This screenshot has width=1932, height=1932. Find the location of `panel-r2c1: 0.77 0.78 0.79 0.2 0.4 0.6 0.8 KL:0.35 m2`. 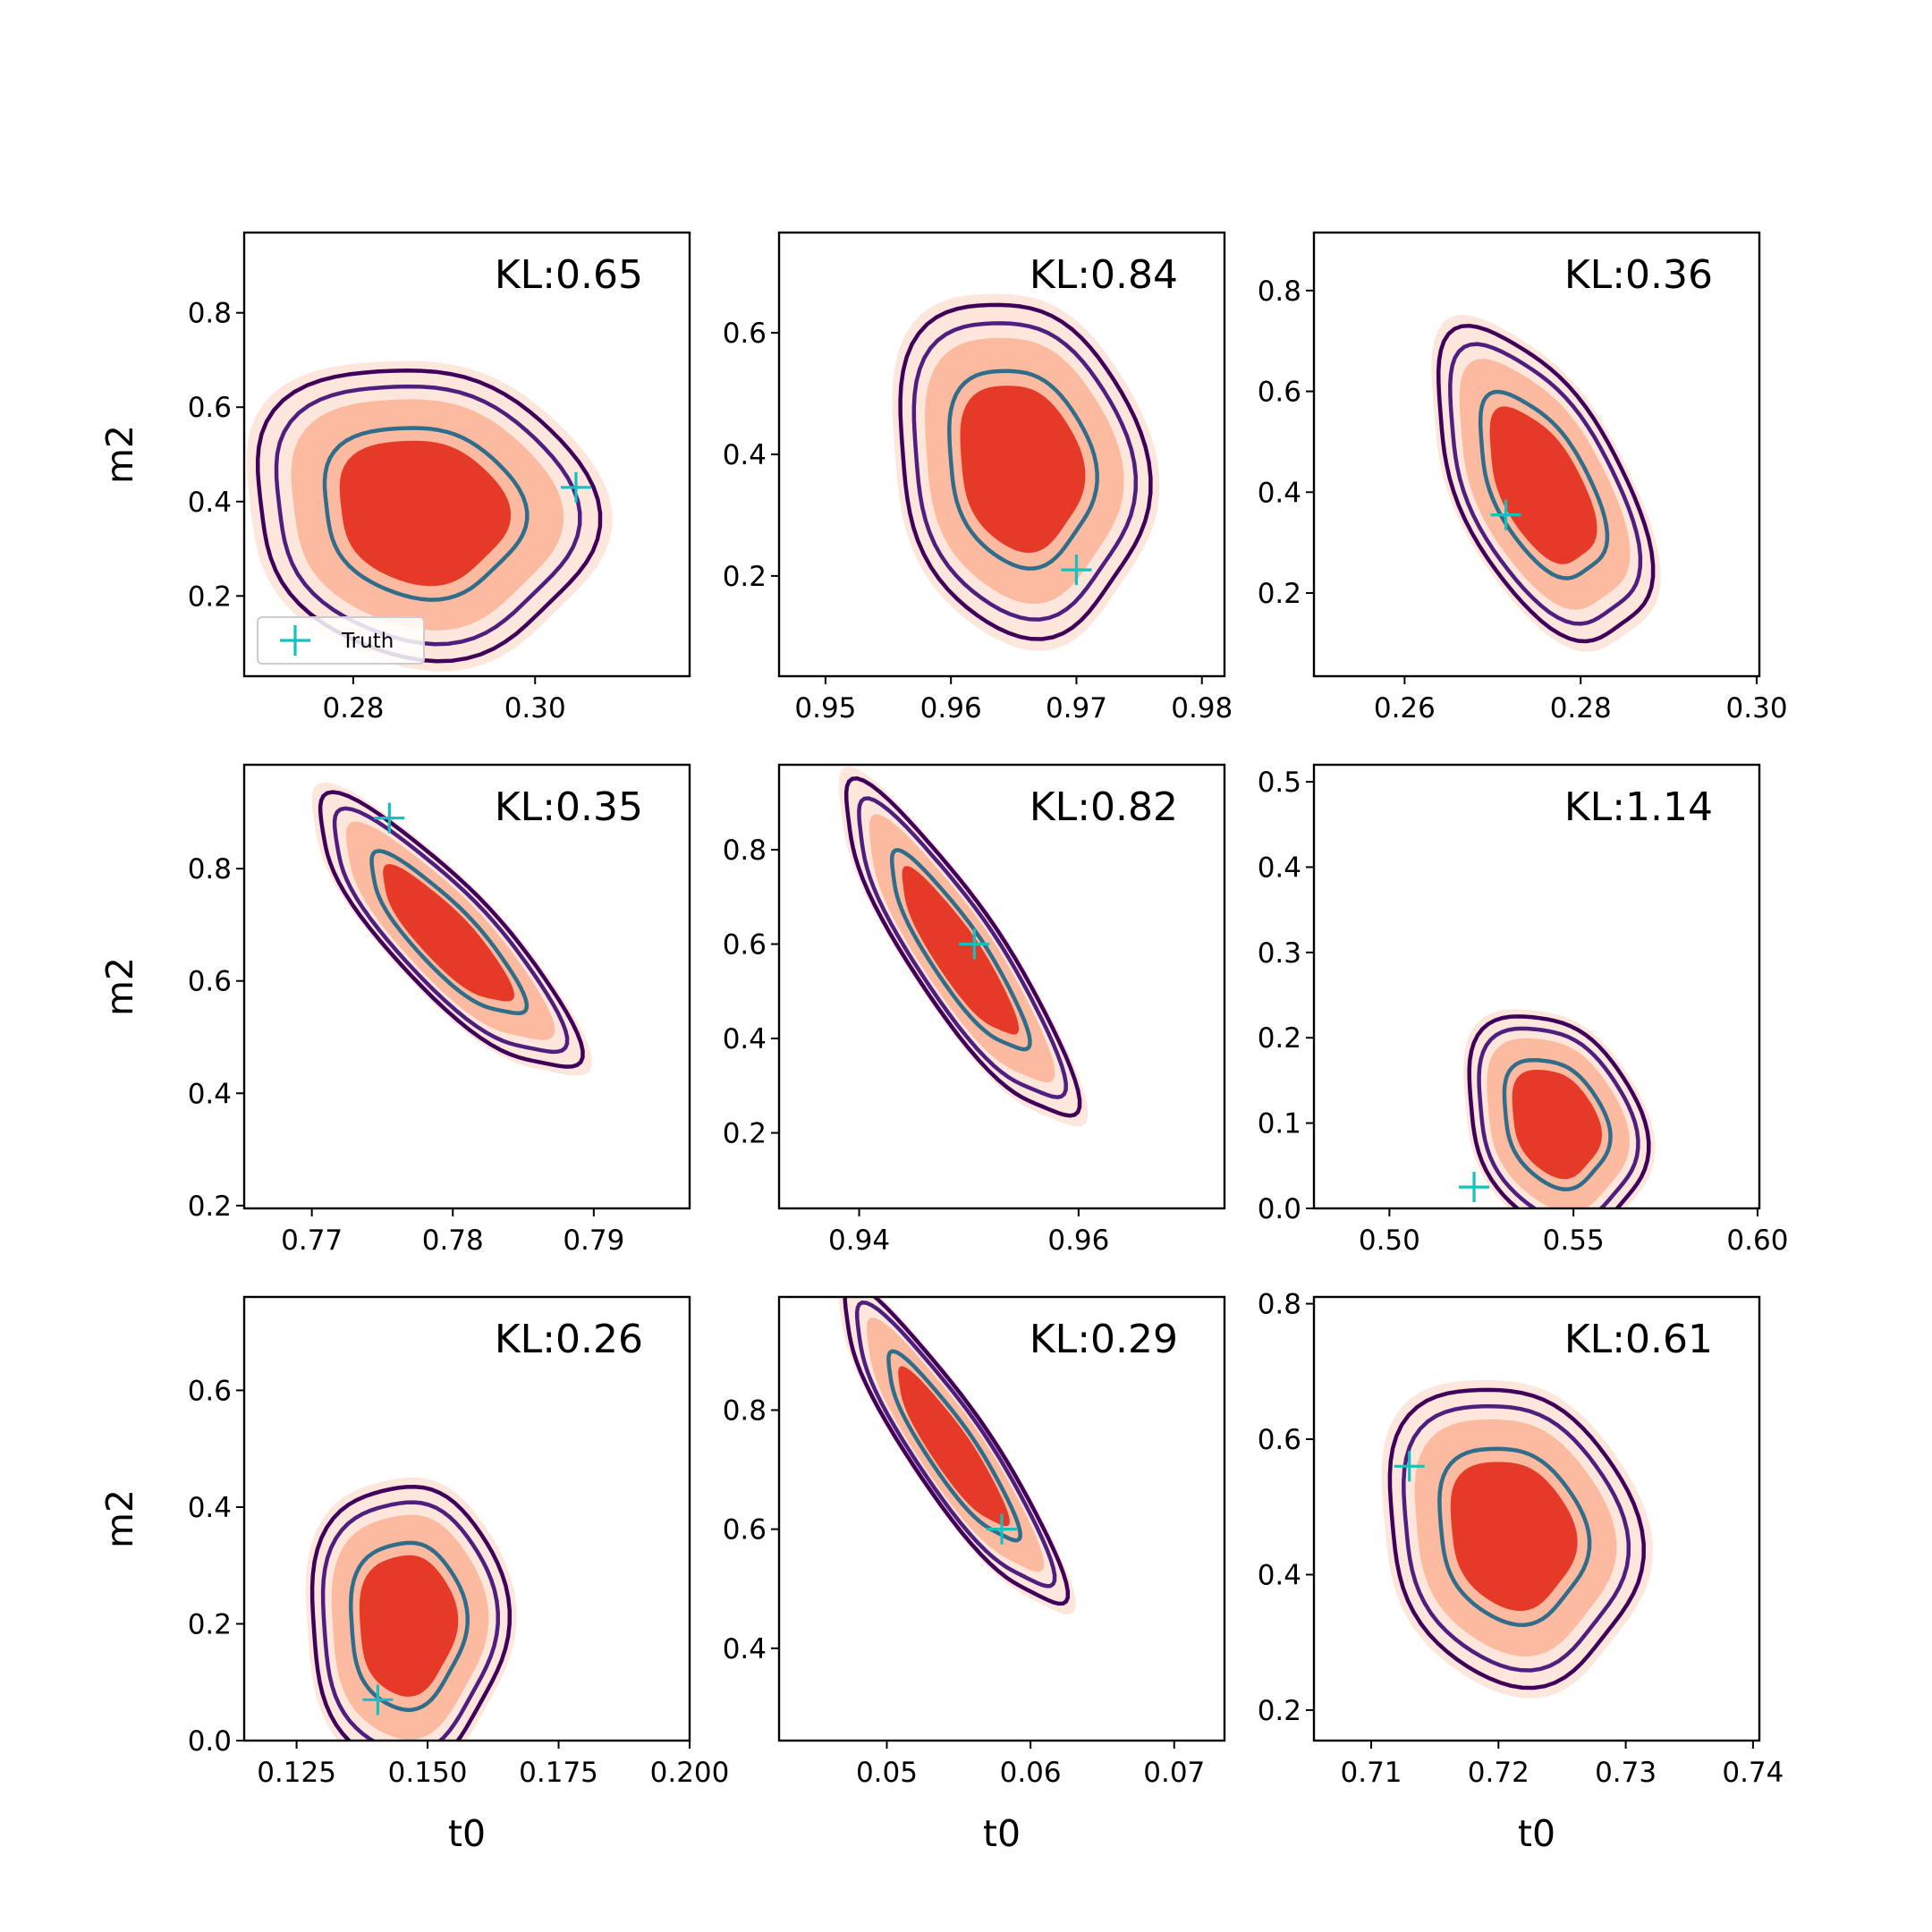

panel-r2c1: 0.77 0.78 0.79 0.2 0.4 0.6 0.8 KL:0.35 m2 is located at coordinates (394, 1010).